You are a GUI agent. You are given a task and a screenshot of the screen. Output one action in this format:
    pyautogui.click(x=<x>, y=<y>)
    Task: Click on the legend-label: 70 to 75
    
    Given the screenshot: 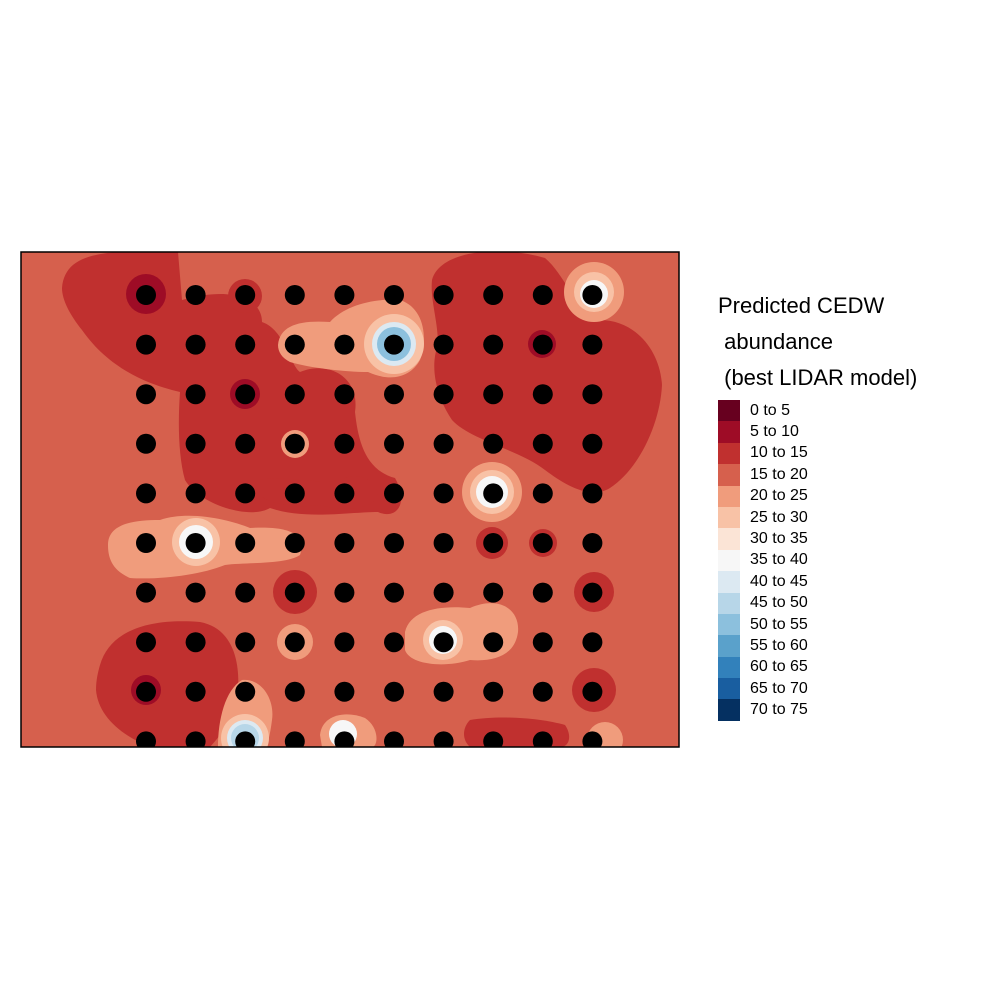 What is the action you would take?
    pyautogui.click(x=779, y=710)
    